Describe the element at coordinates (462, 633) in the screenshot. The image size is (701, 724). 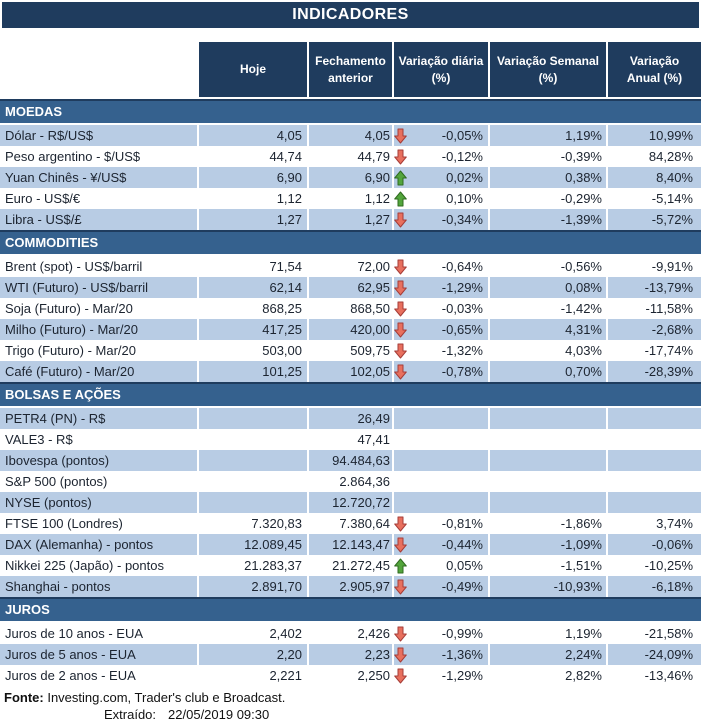
I see `variacao-diaria-value: -0,99%` at that location.